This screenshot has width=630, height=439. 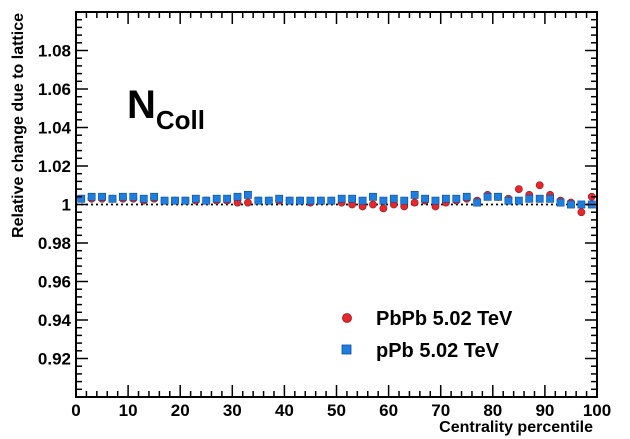 What do you see at coordinates (516, 427) in the screenshot?
I see `x-axis-title: Centrality percentile` at bounding box center [516, 427].